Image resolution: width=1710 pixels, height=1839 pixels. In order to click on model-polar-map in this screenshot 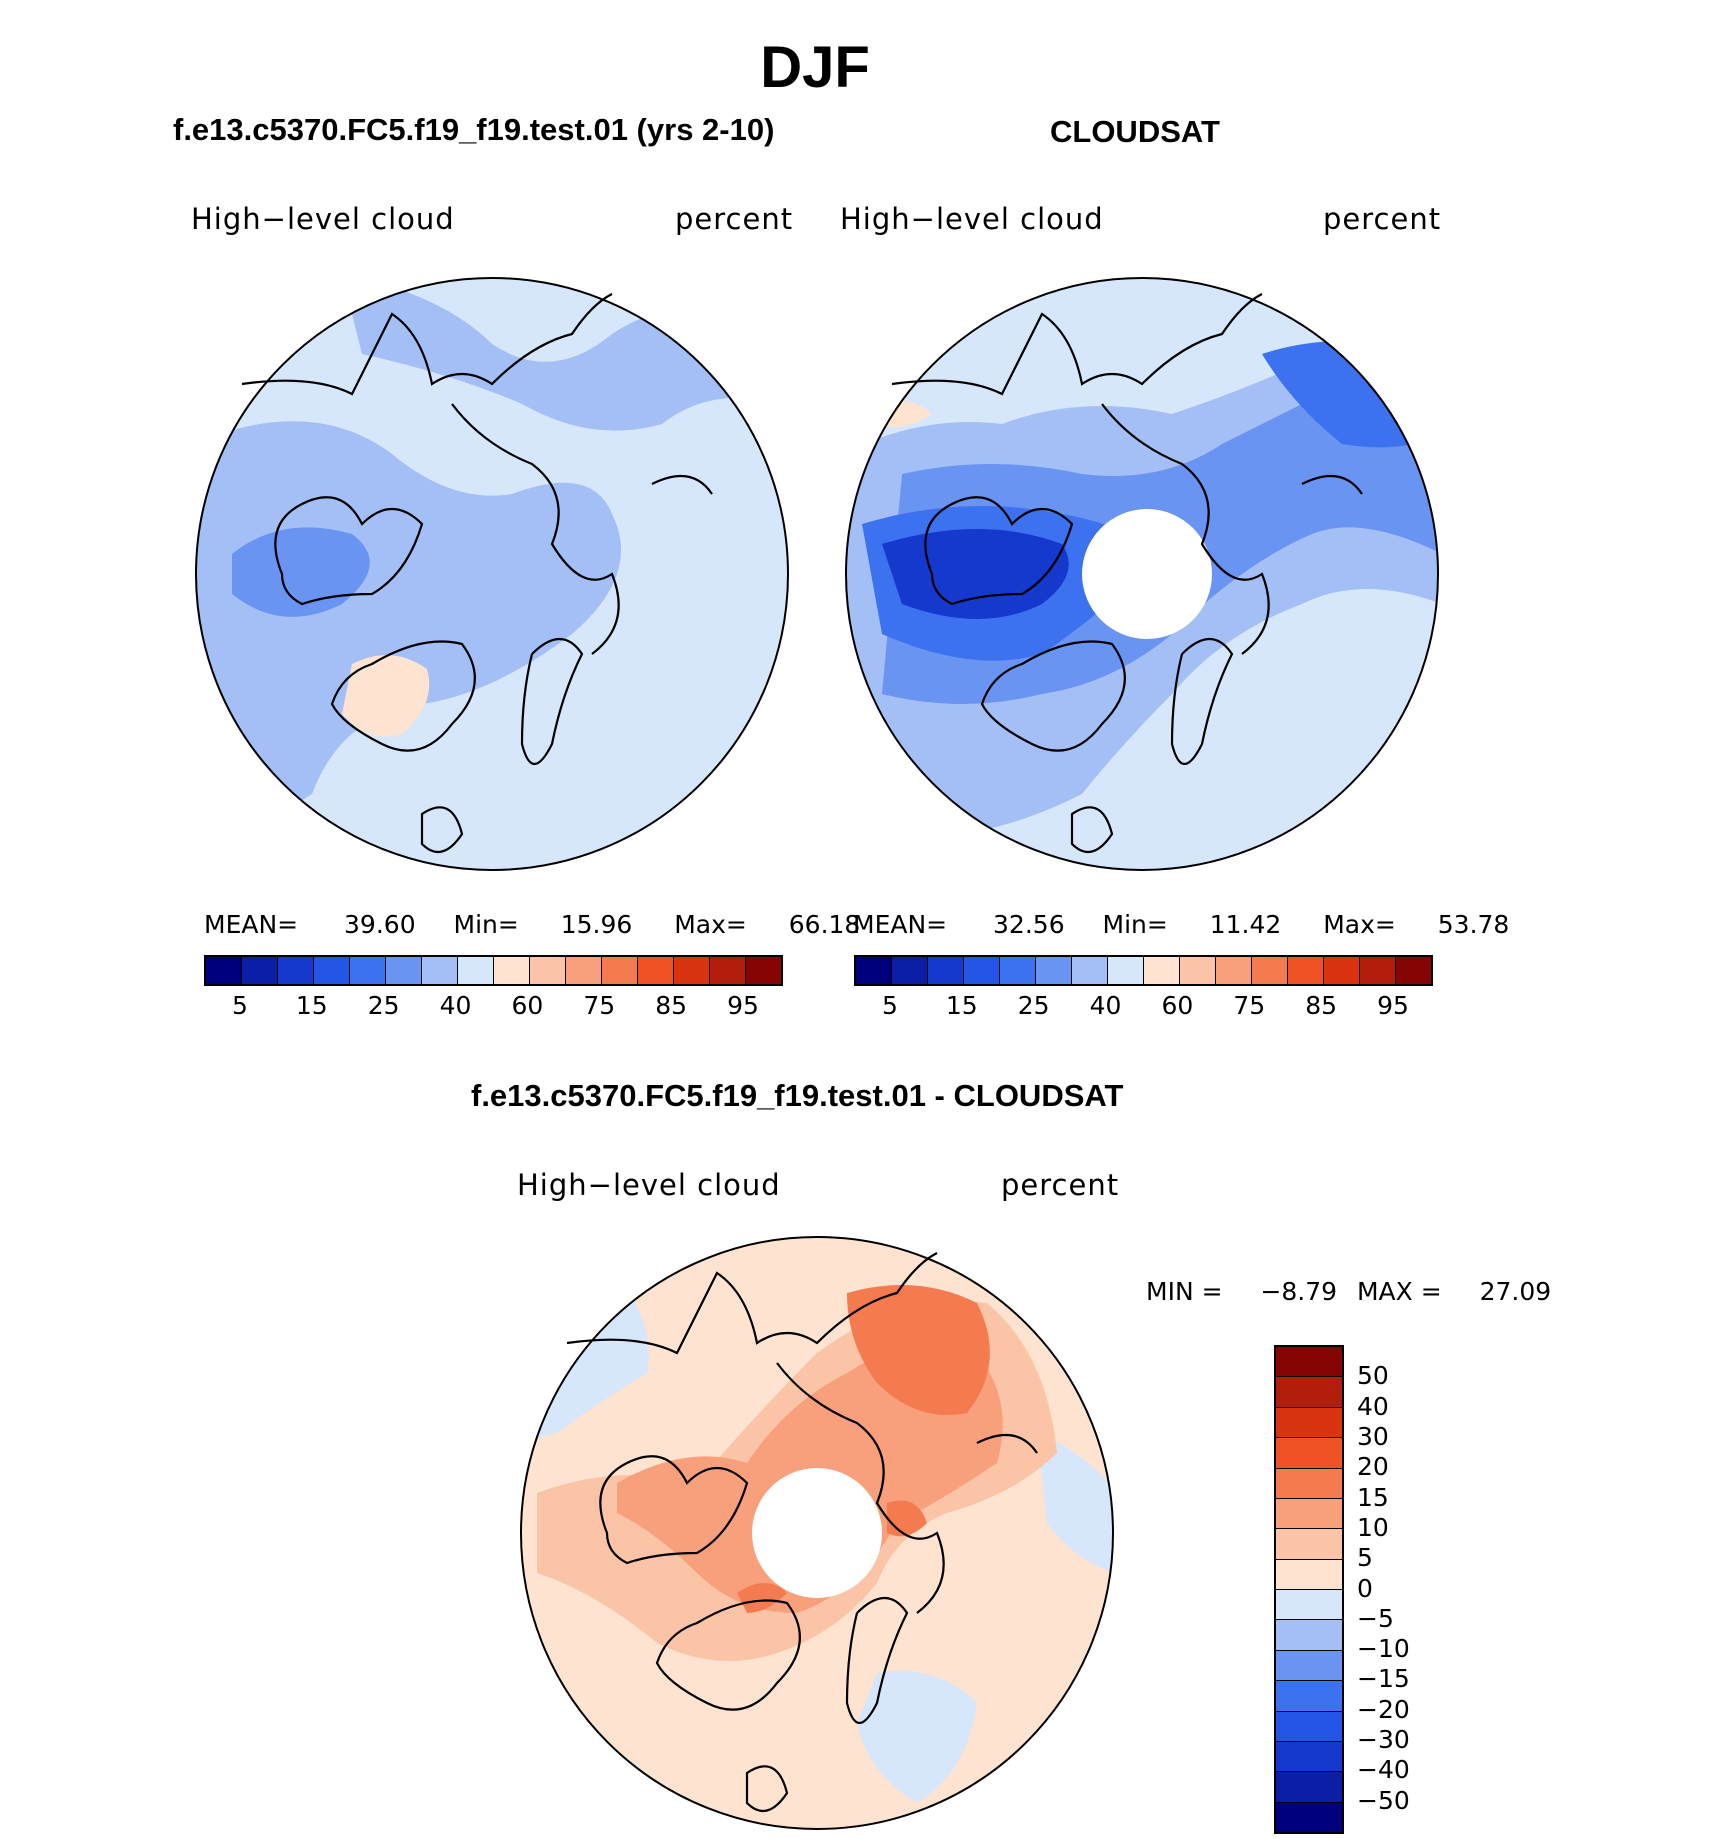, I will do `click(492, 574)`.